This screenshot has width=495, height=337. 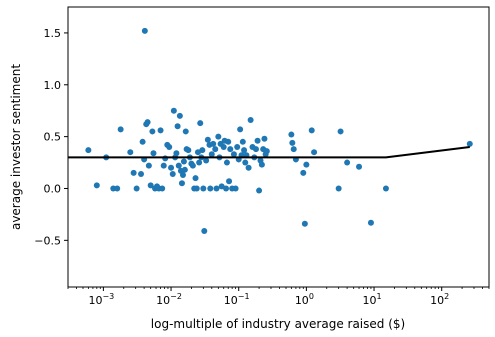 What do you see at coordinates (16, 147) in the screenshot?
I see `y-axis-label: average investor sentiment` at bounding box center [16, 147].